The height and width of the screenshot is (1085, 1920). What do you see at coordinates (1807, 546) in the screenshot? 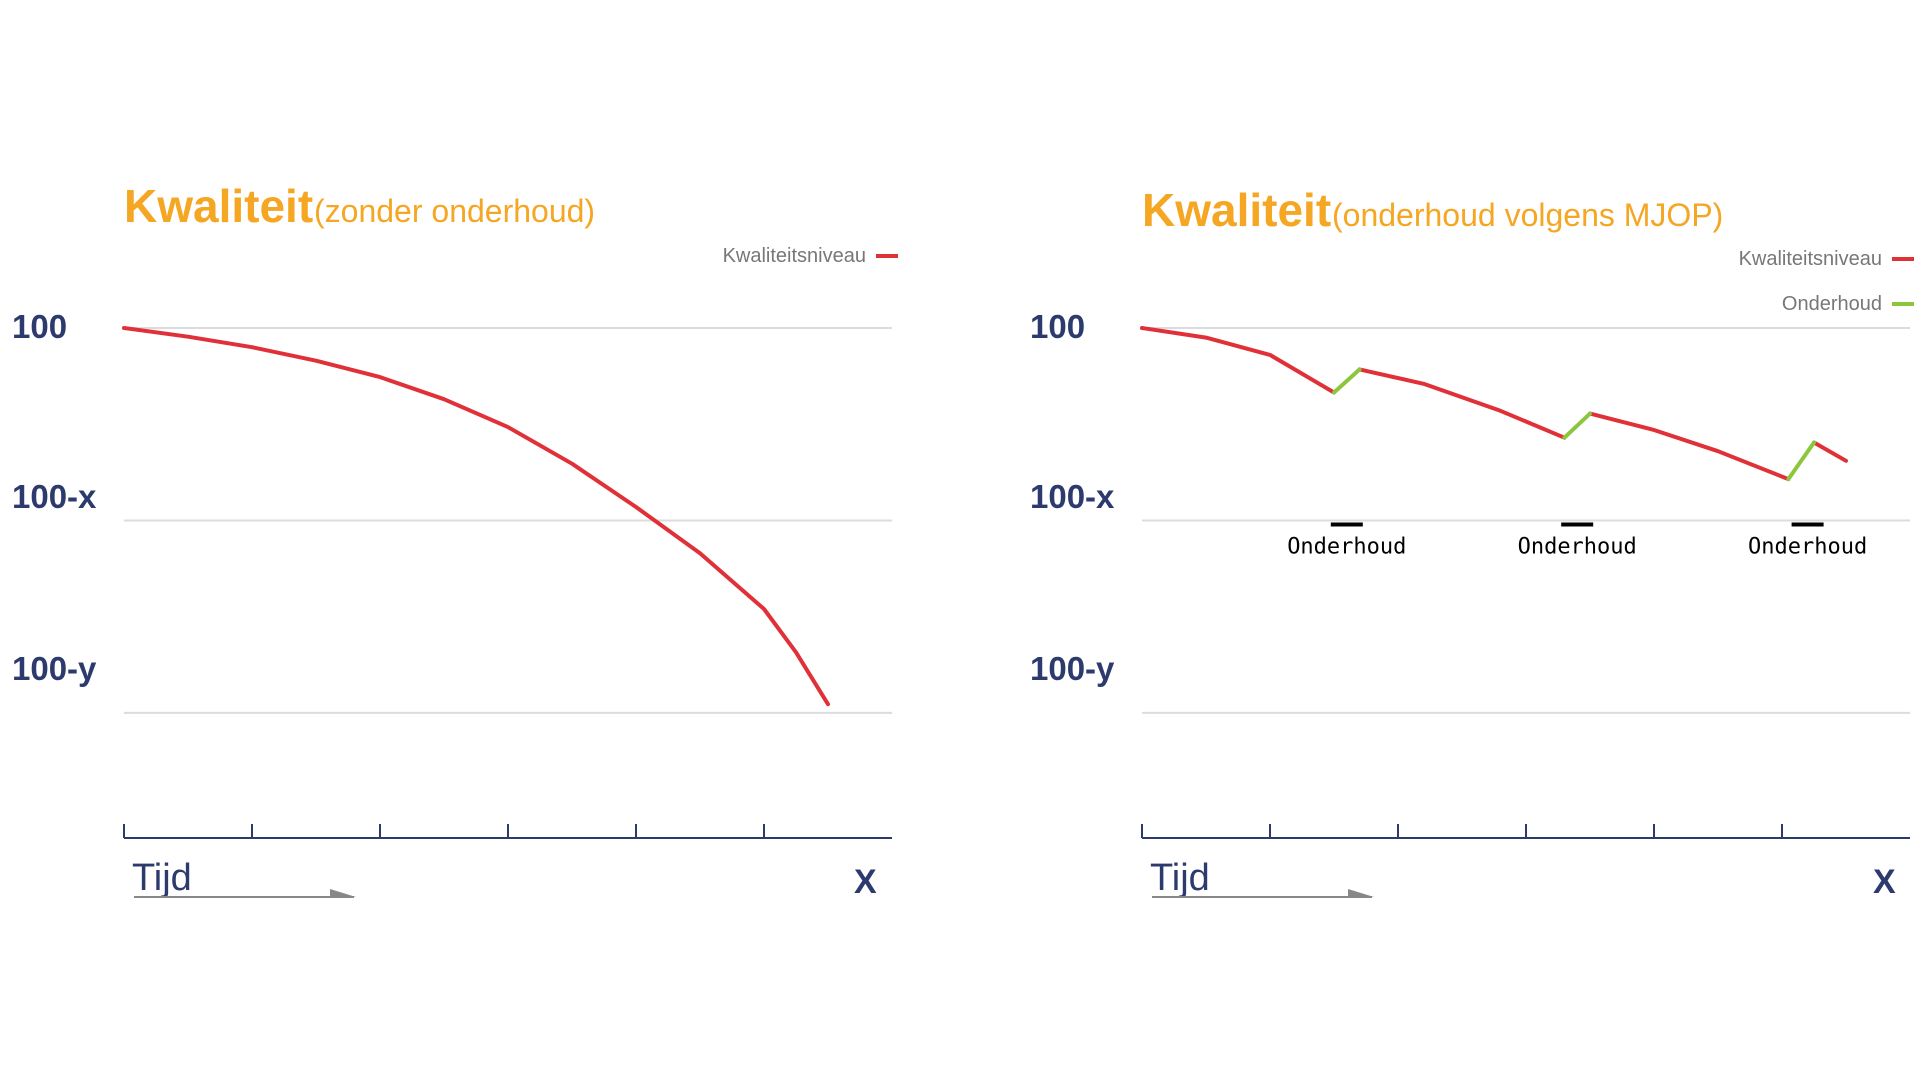
I see `annotation-label-2: Onderhoud` at bounding box center [1807, 546].